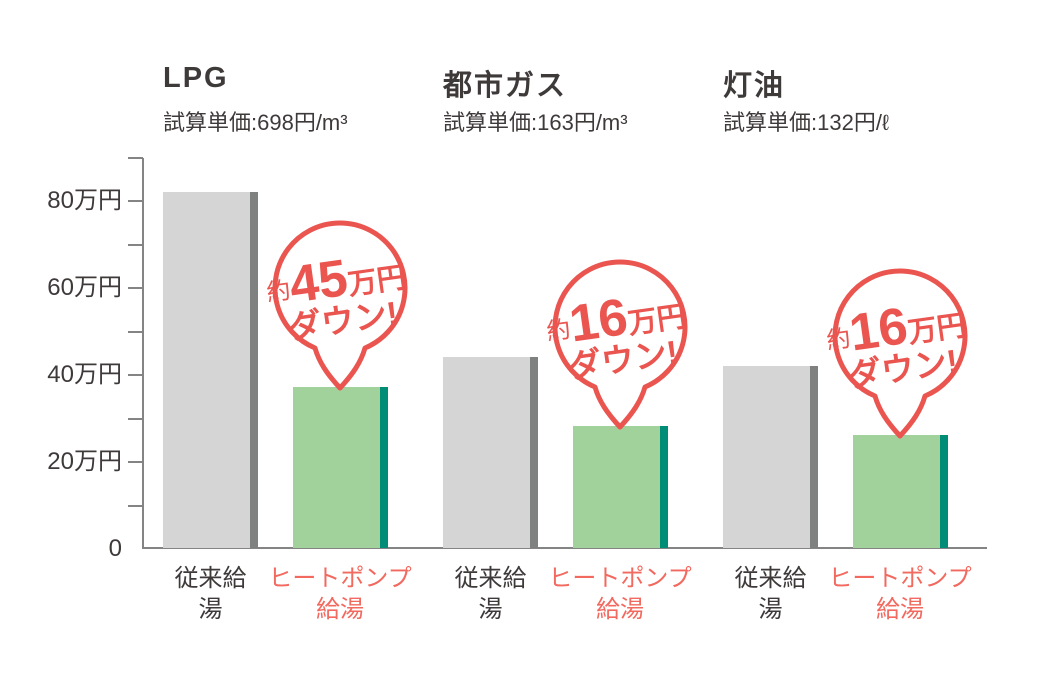 The width and height of the screenshot is (1044, 696). Describe the element at coordinates (340, 467) in the screenshot. I see `bar-heatpump-lpg` at that location.